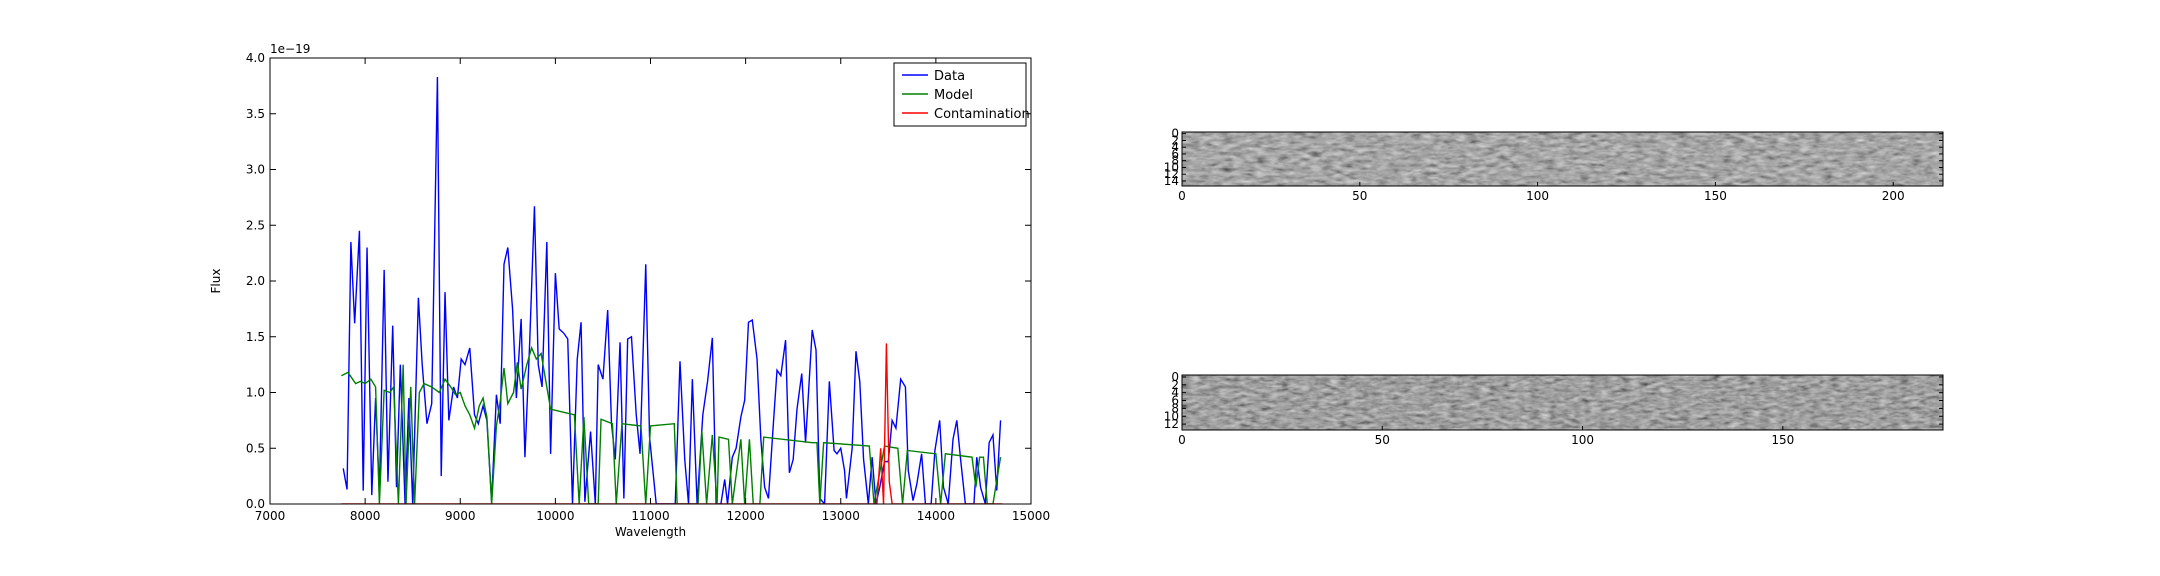 The image size is (2160, 576). I want to click on data-line, so click(671, 424).